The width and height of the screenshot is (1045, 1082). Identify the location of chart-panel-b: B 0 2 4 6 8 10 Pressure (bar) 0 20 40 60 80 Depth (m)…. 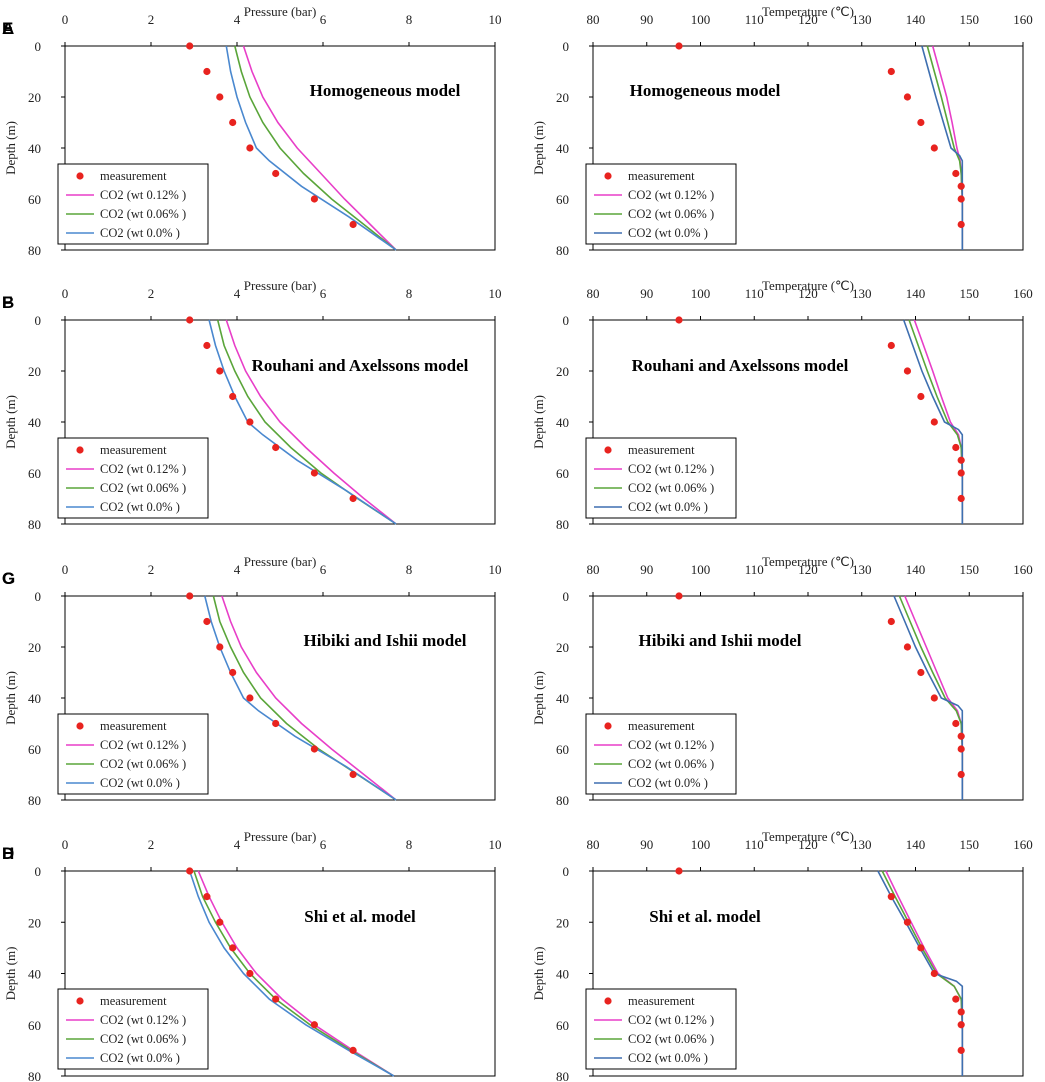
(252, 405).